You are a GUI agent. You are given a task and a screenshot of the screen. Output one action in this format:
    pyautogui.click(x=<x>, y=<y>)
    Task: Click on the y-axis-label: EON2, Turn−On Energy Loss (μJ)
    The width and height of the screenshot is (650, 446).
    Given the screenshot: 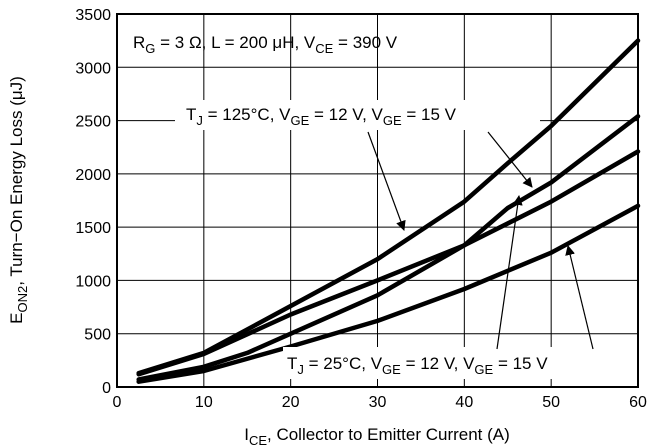 What is the action you would take?
    pyautogui.click(x=18, y=200)
    